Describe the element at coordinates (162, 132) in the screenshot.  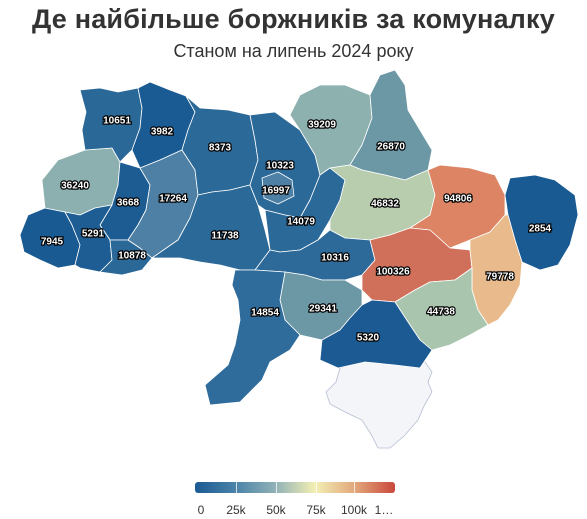
I see `value-label-rivne: 3982` at that location.